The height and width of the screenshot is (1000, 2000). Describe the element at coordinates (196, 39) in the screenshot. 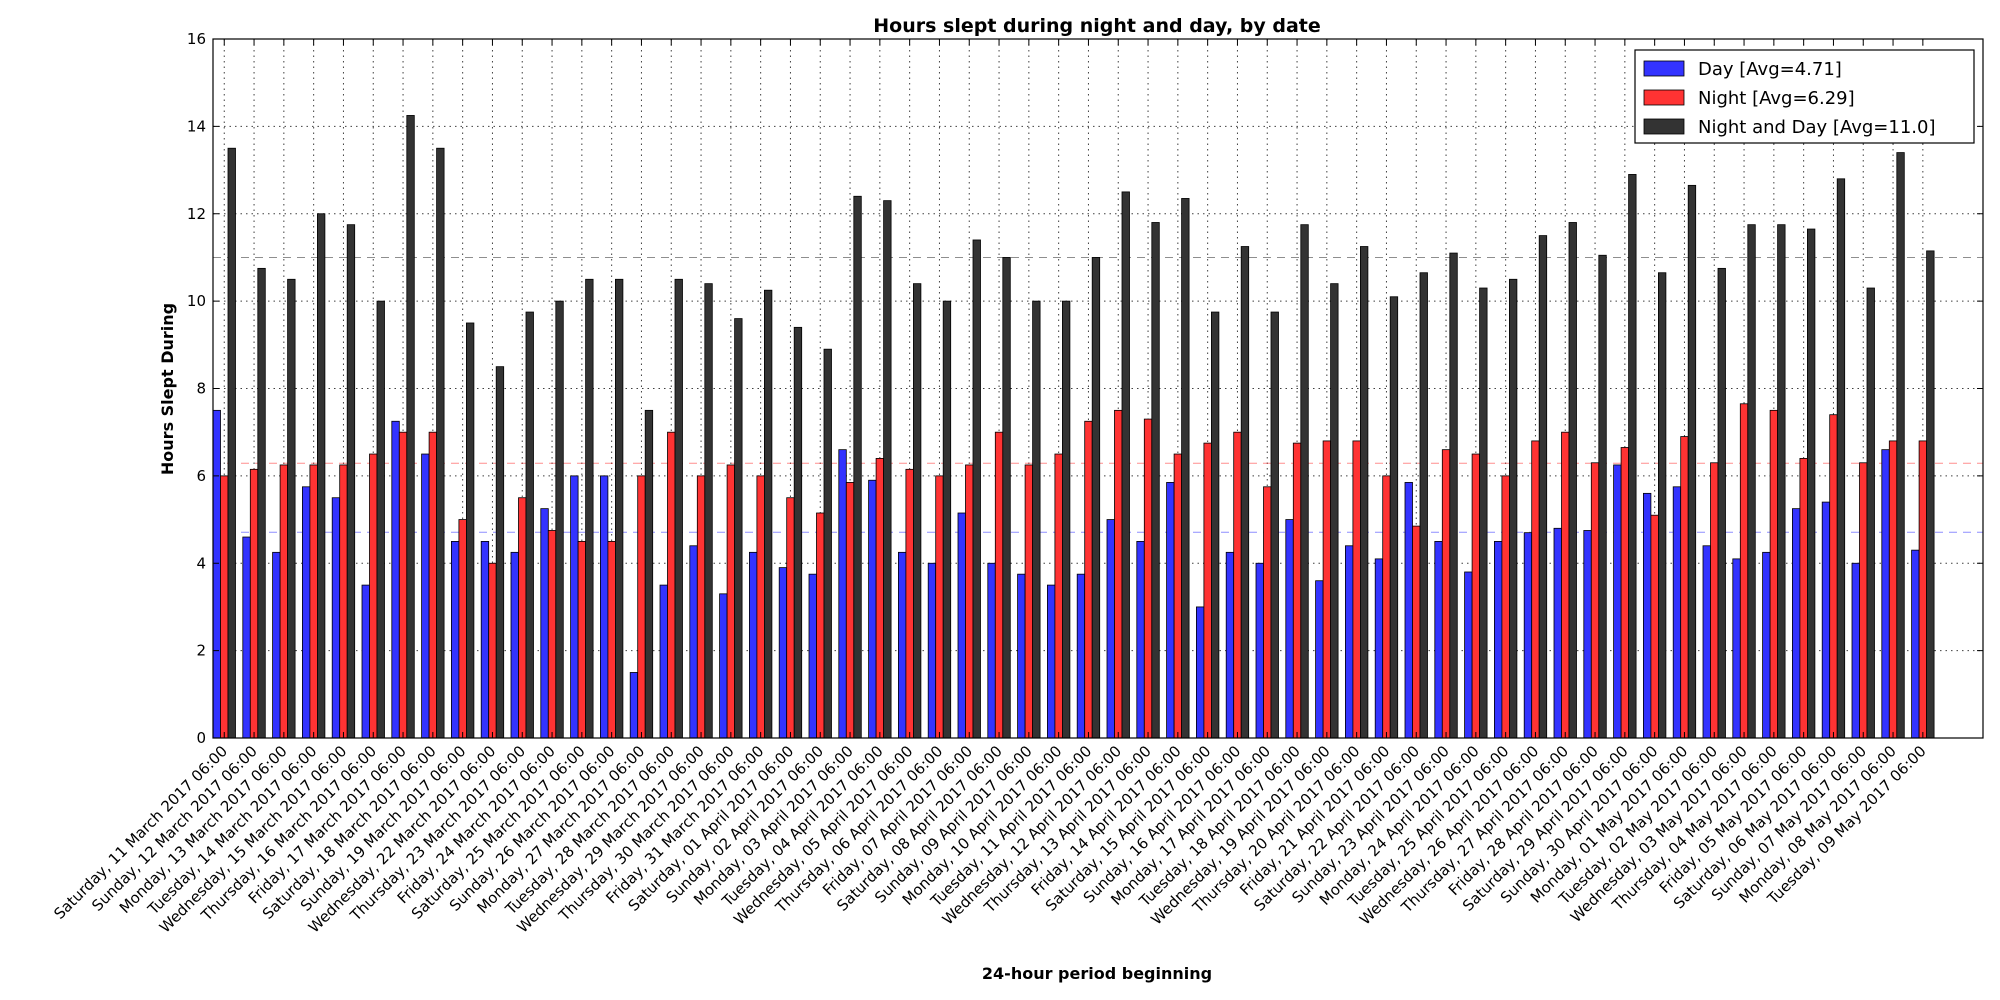

I see `y-tick-label: 16` at that location.